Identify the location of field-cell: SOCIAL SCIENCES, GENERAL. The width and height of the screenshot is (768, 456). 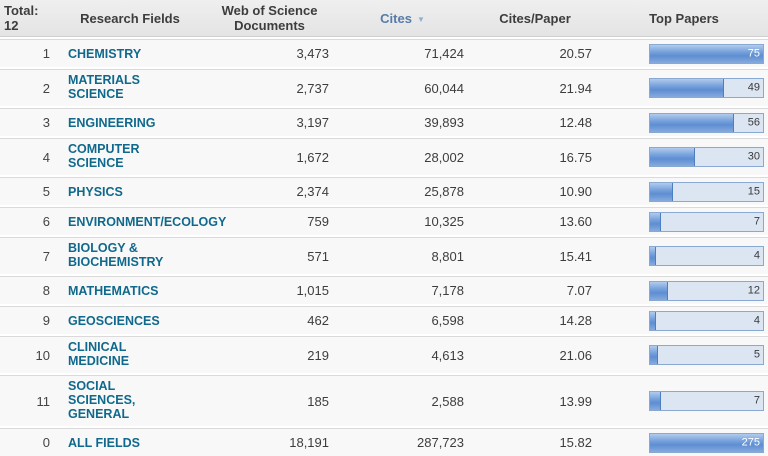
(130, 401).